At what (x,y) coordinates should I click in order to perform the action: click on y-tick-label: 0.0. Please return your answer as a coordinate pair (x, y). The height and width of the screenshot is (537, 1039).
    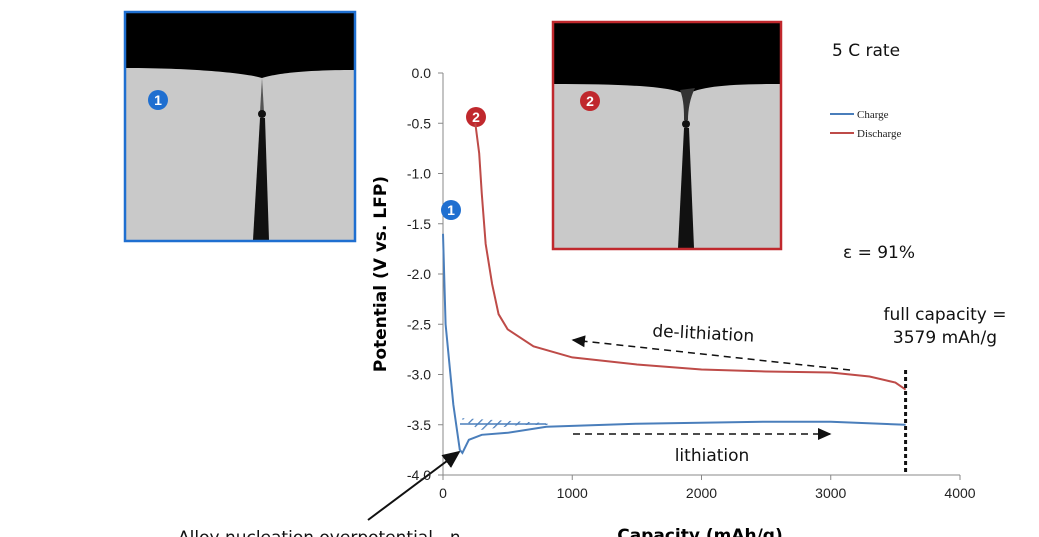
    Looking at the image, I should click on (422, 73).